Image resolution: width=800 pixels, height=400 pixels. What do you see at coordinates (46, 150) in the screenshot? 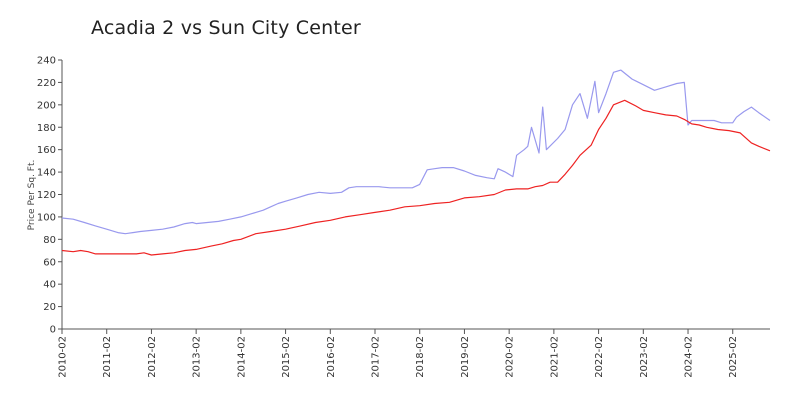
I see `y-tick-label: 160` at bounding box center [46, 150].